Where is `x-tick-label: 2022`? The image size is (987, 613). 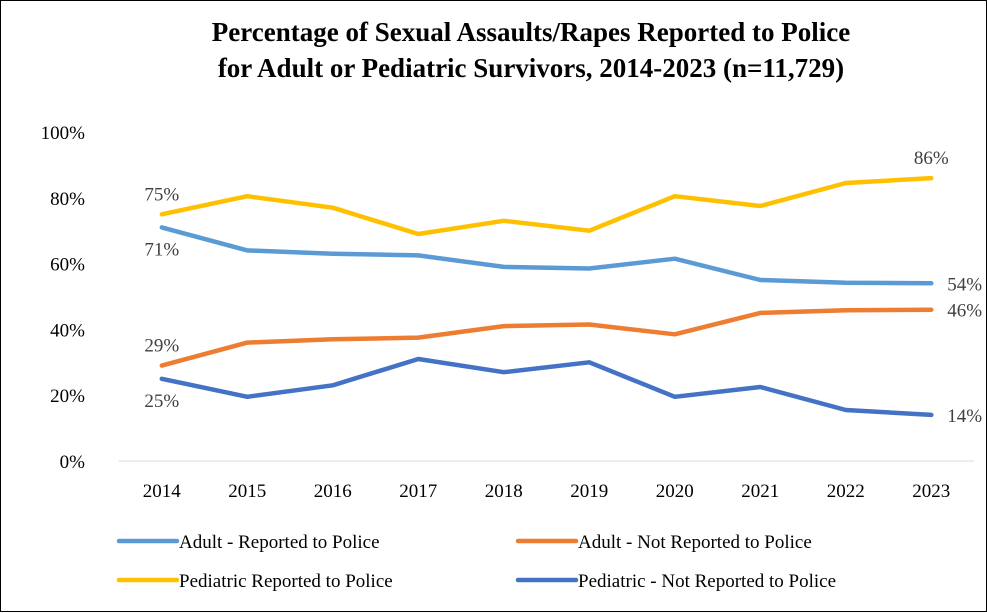
x-tick-label: 2022 is located at coordinates (846, 491).